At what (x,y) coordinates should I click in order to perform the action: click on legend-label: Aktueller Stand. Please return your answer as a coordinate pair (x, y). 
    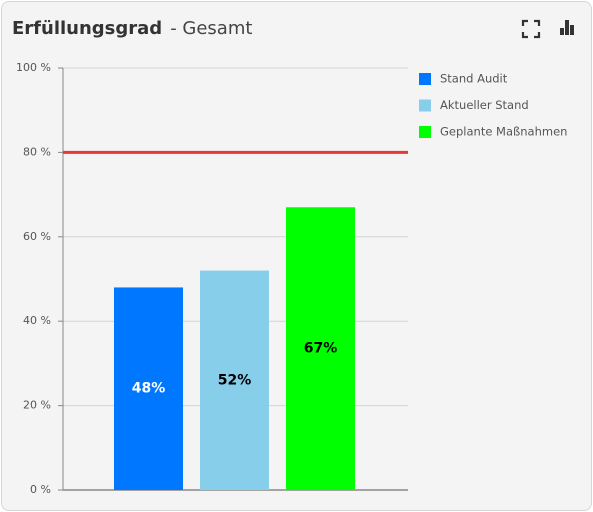
    Looking at the image, I should click on (484, 105).